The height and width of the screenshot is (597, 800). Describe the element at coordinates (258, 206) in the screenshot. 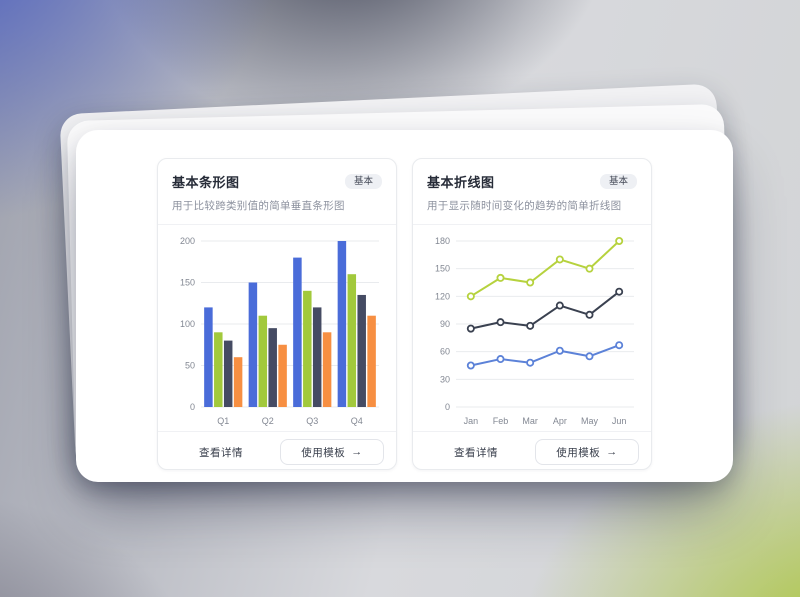

I see `card-subtitle: 用于比较跨类别值的简单垂直条形图` at that location.